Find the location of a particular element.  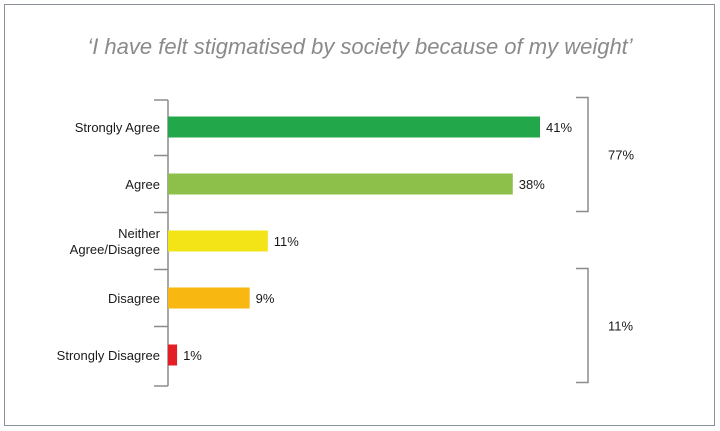

group-label: 11% is located at coordinates (620, 326).